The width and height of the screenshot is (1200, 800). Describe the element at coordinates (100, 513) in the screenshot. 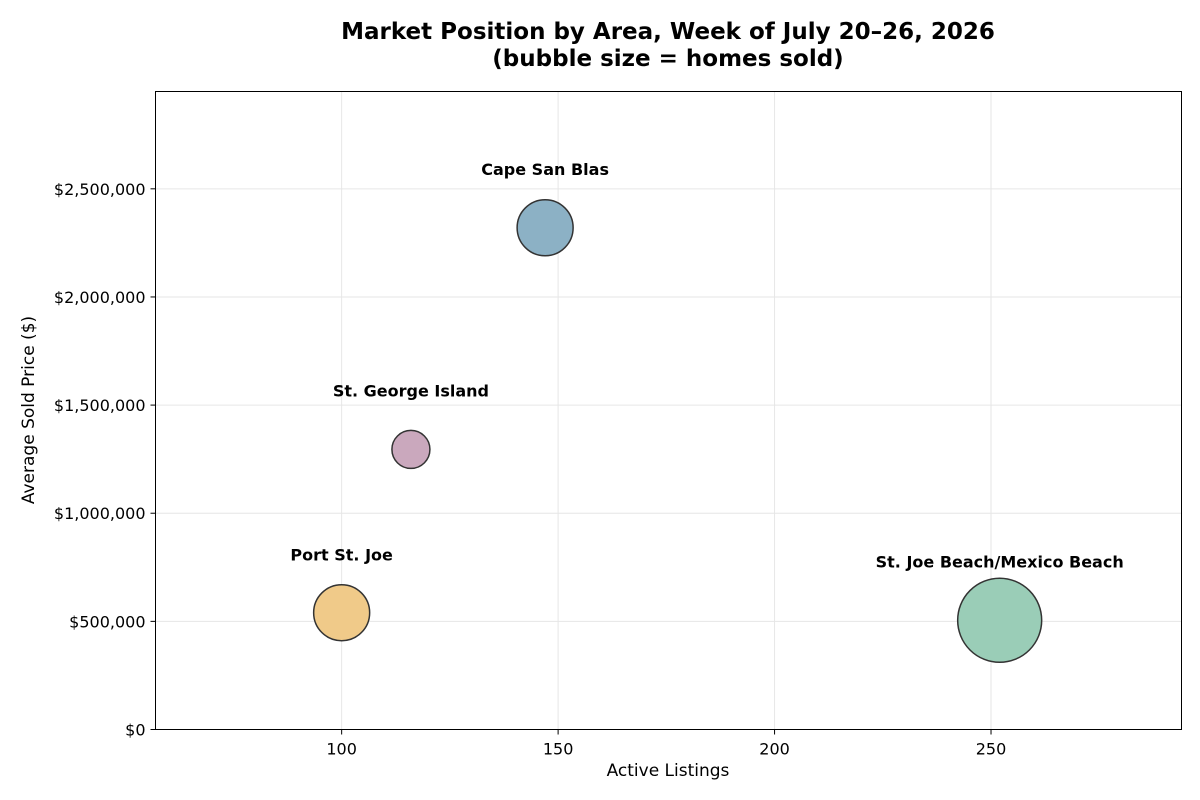

I see `y-tick-label: $1,000,000` at that location.